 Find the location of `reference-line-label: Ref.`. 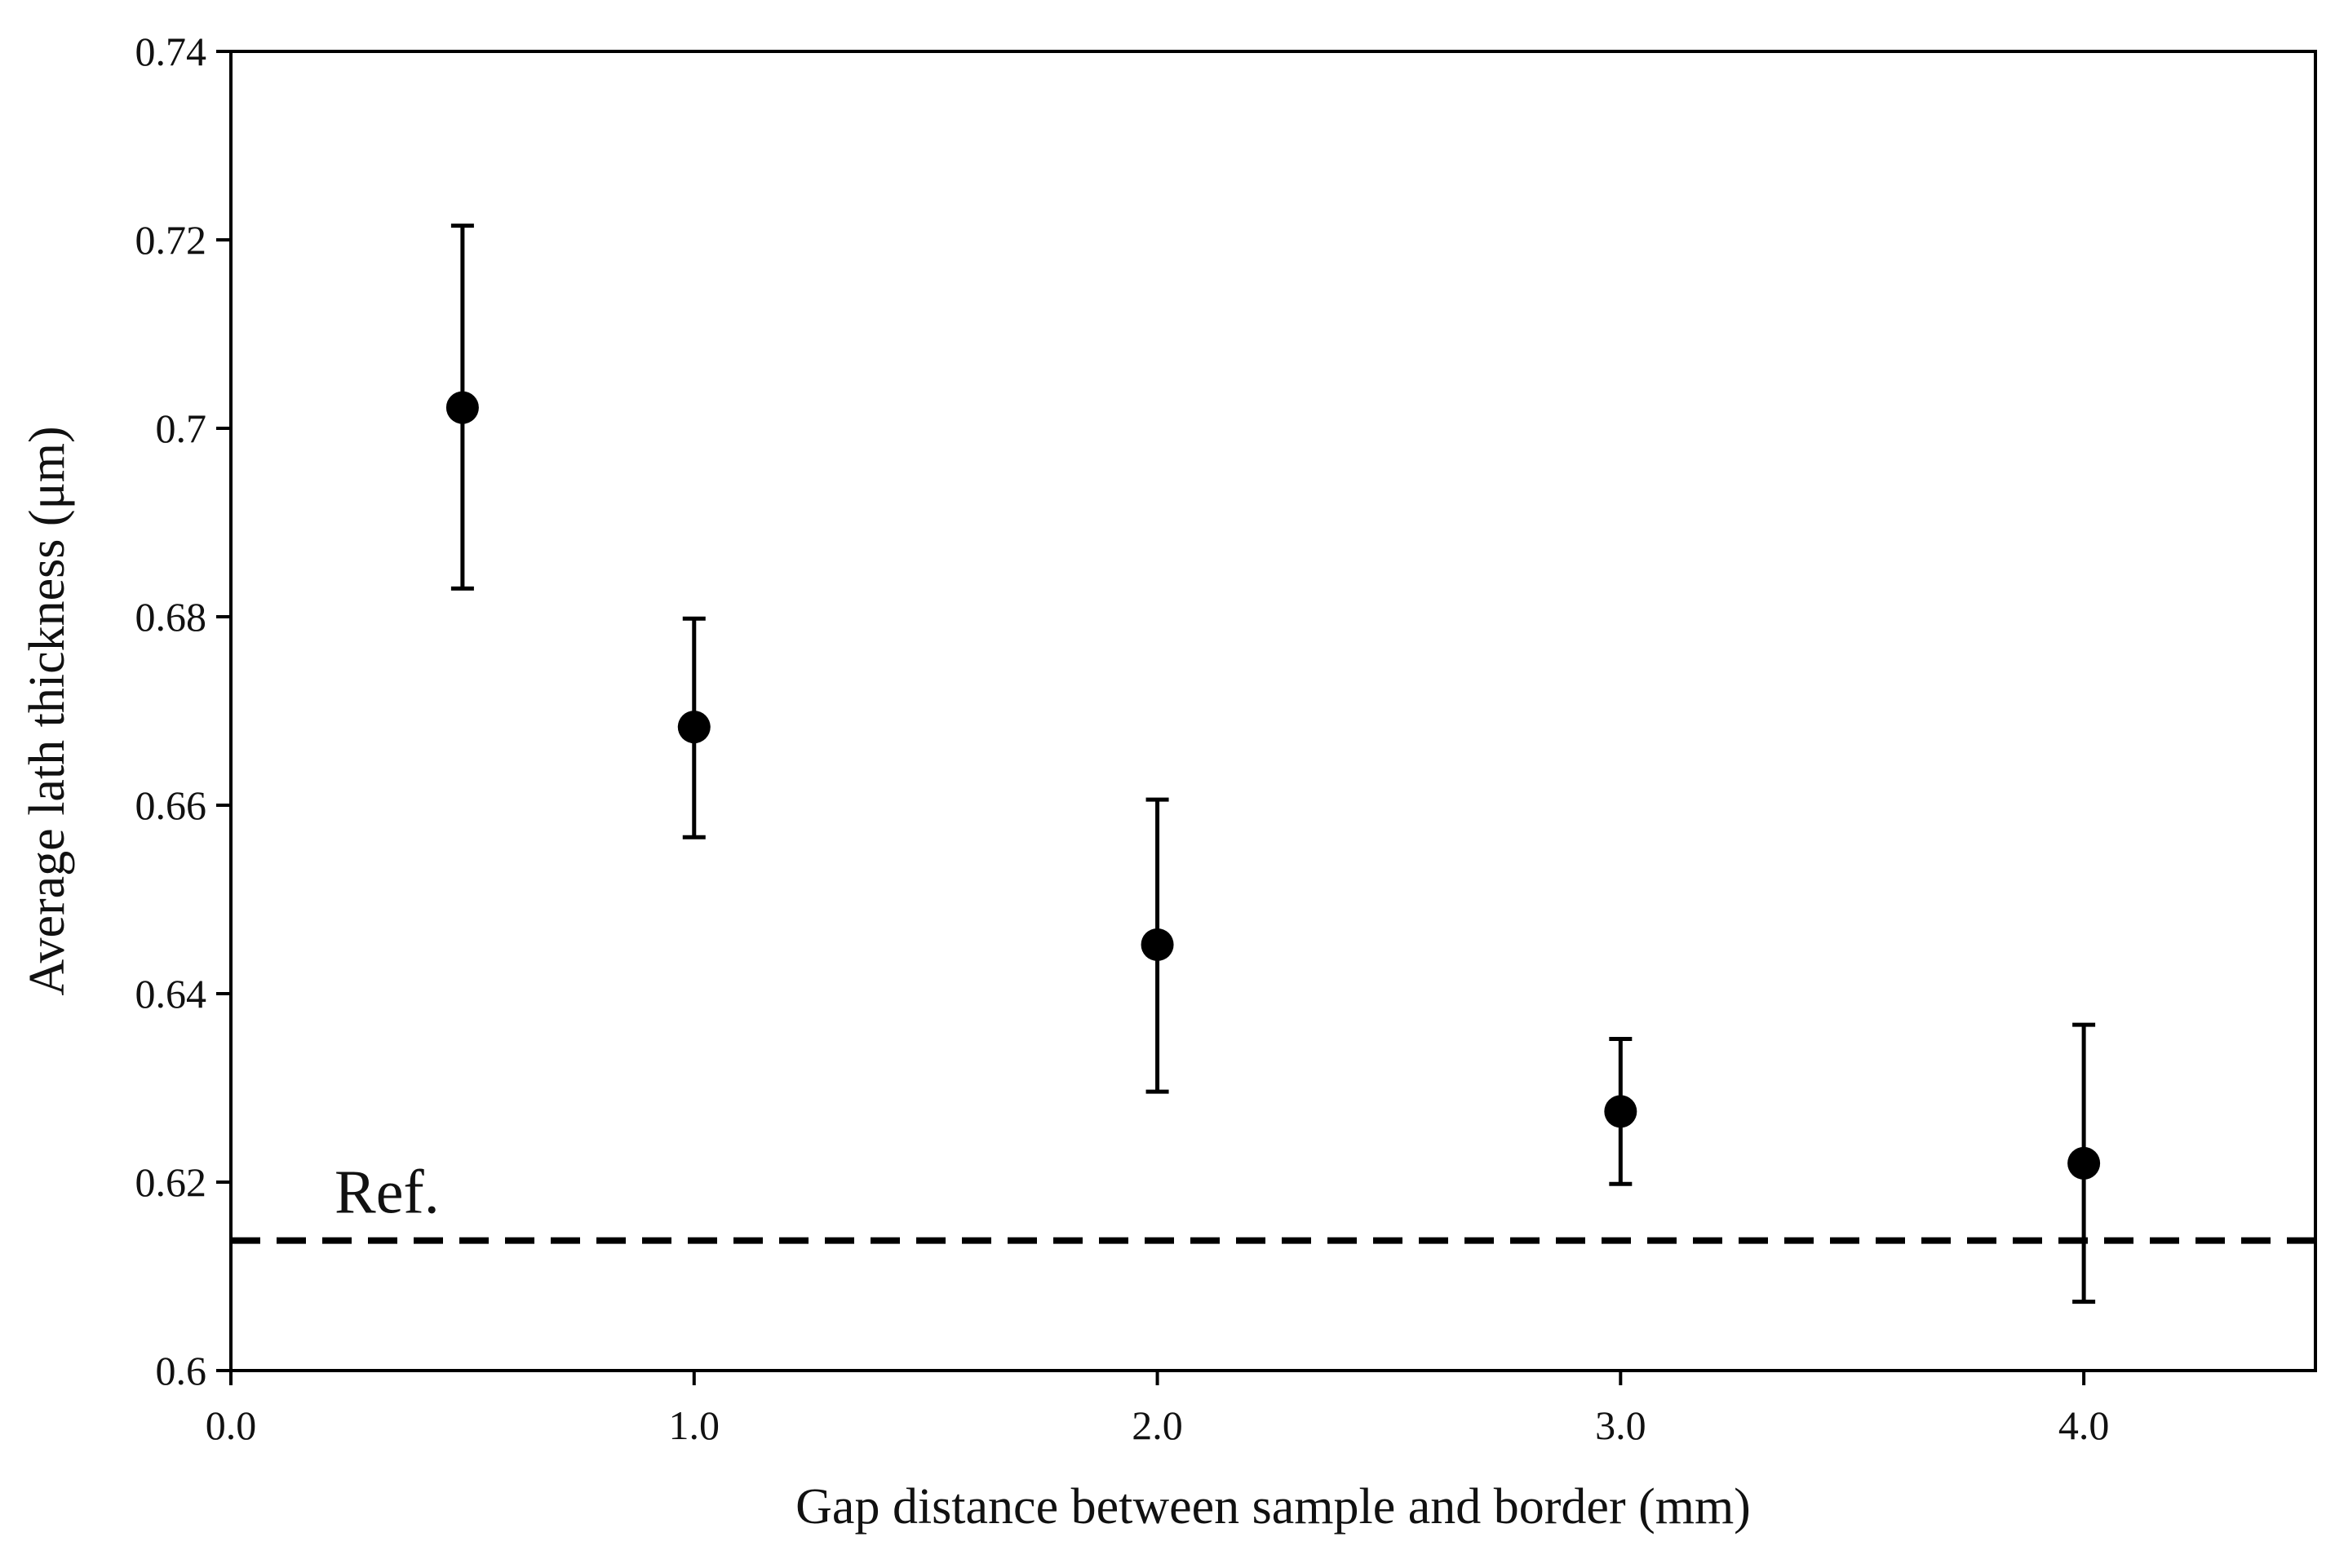

reference-line-label: Ref. is located at coordinates (387, 1192).